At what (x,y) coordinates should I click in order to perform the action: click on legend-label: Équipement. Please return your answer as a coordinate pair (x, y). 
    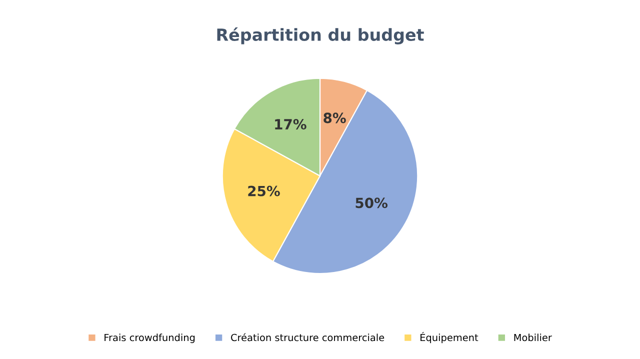
    Looking at the image, I should click on (449, 338).